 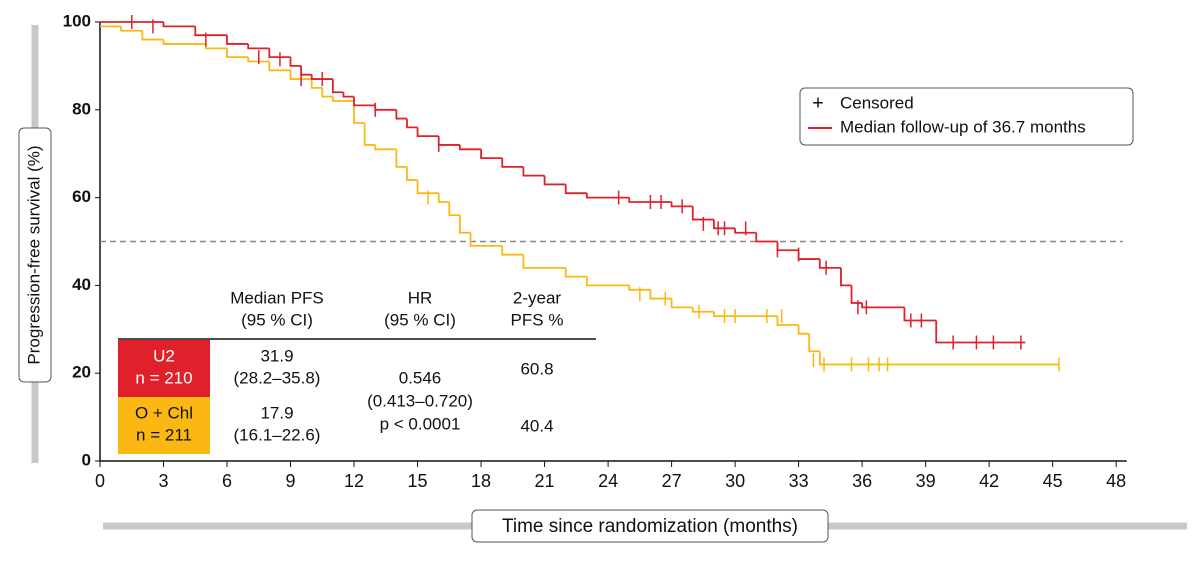 What do you see at coordinates (100, 481) in the screenshot?
I see `x-tick-label: 0` at bounding box center [100, 481].